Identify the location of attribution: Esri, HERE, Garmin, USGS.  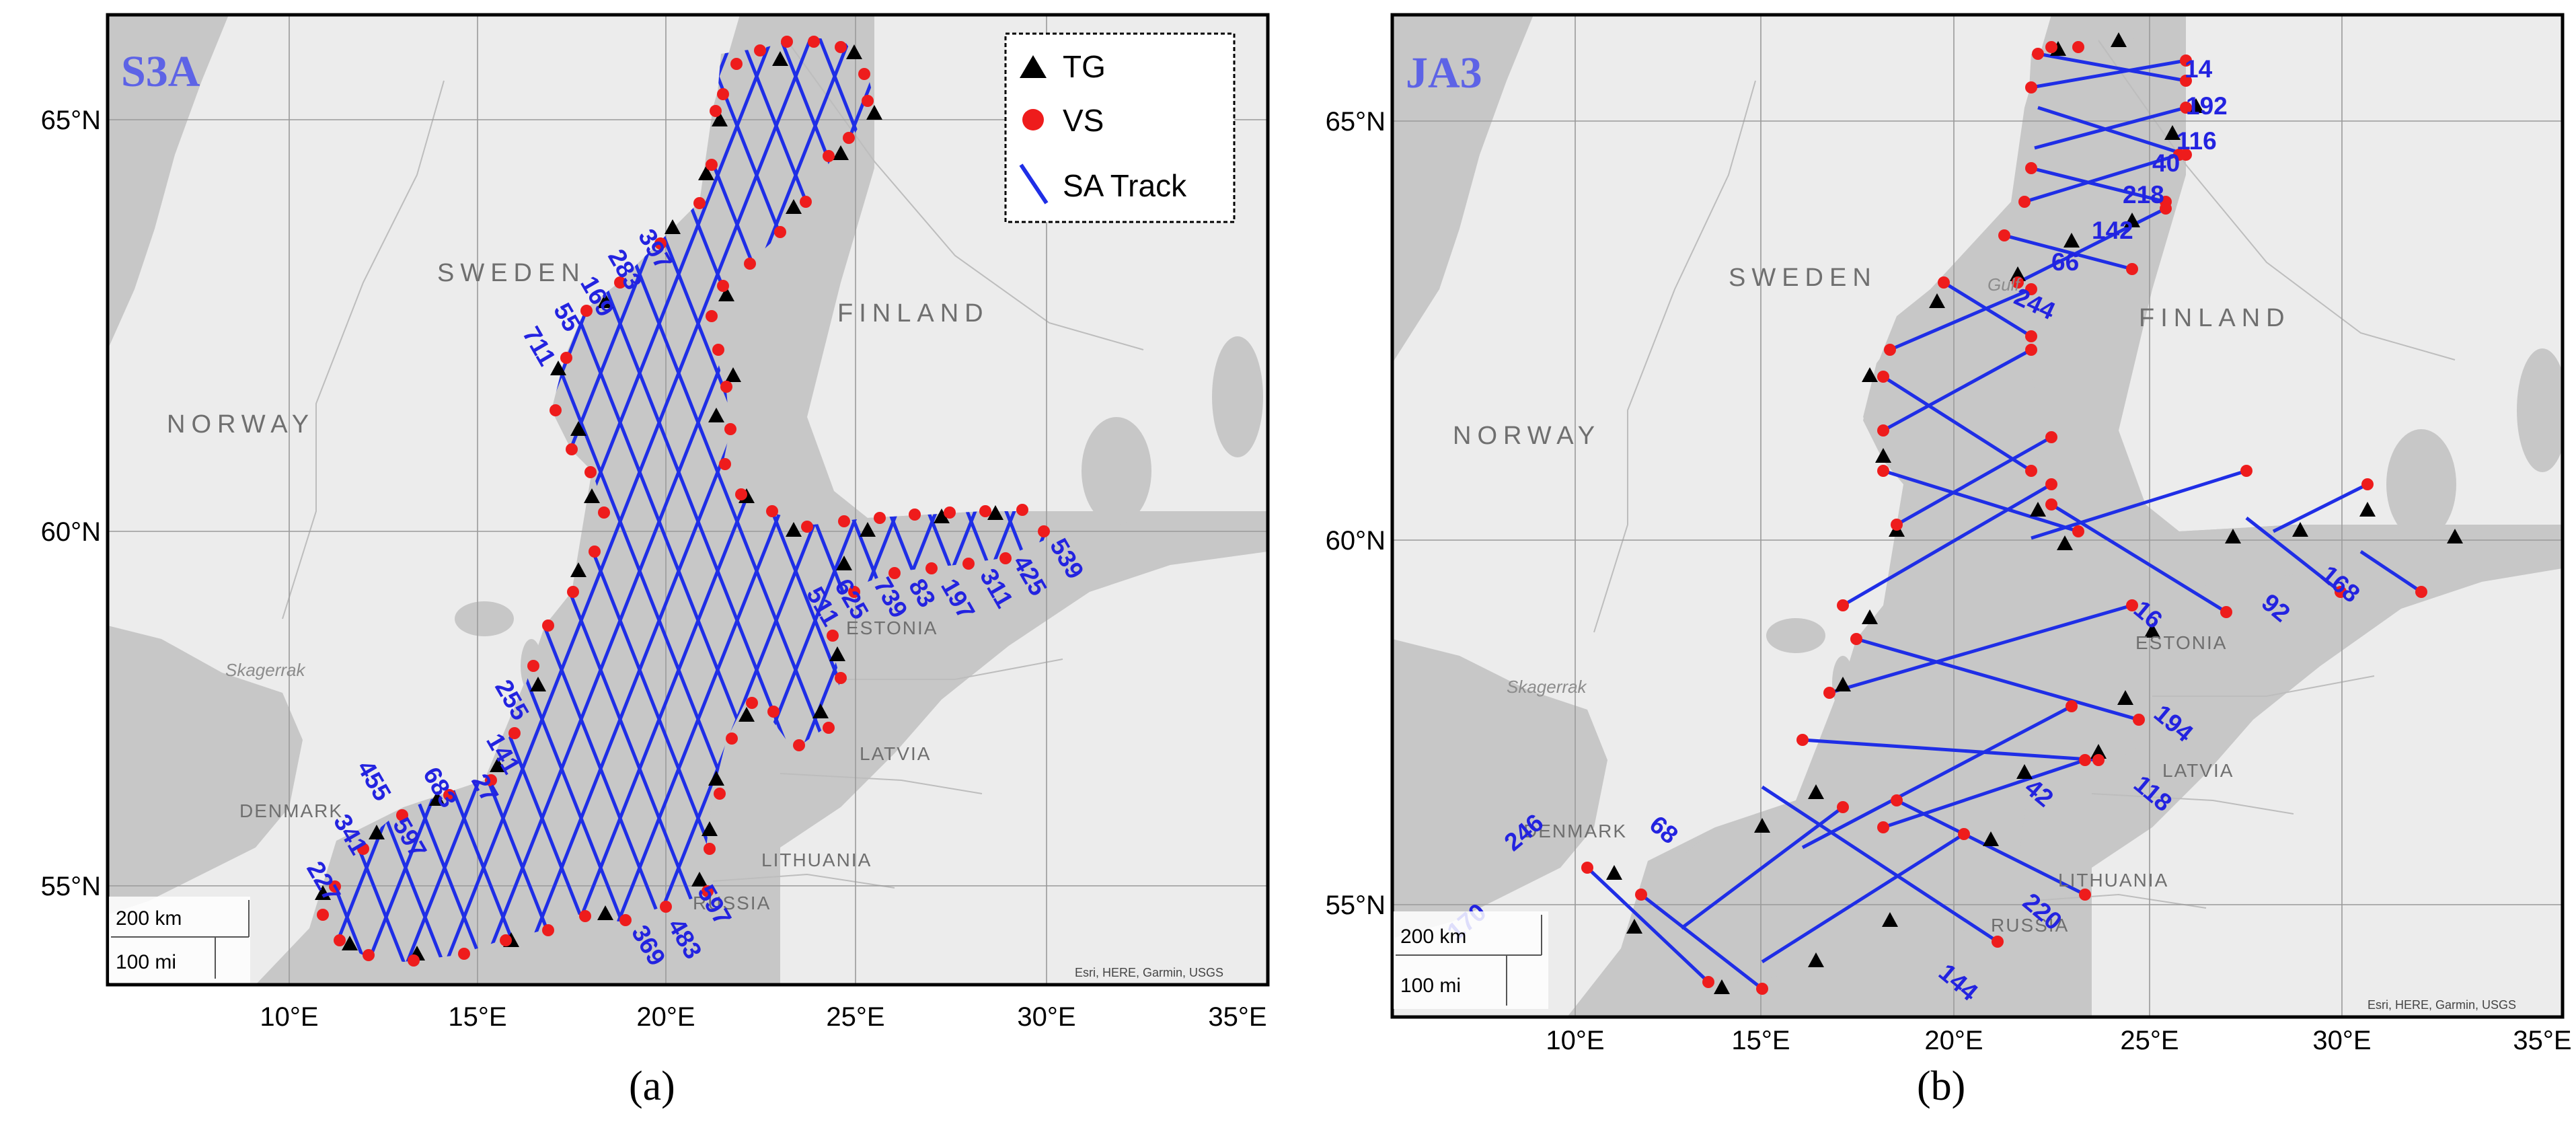
(1149, 973).